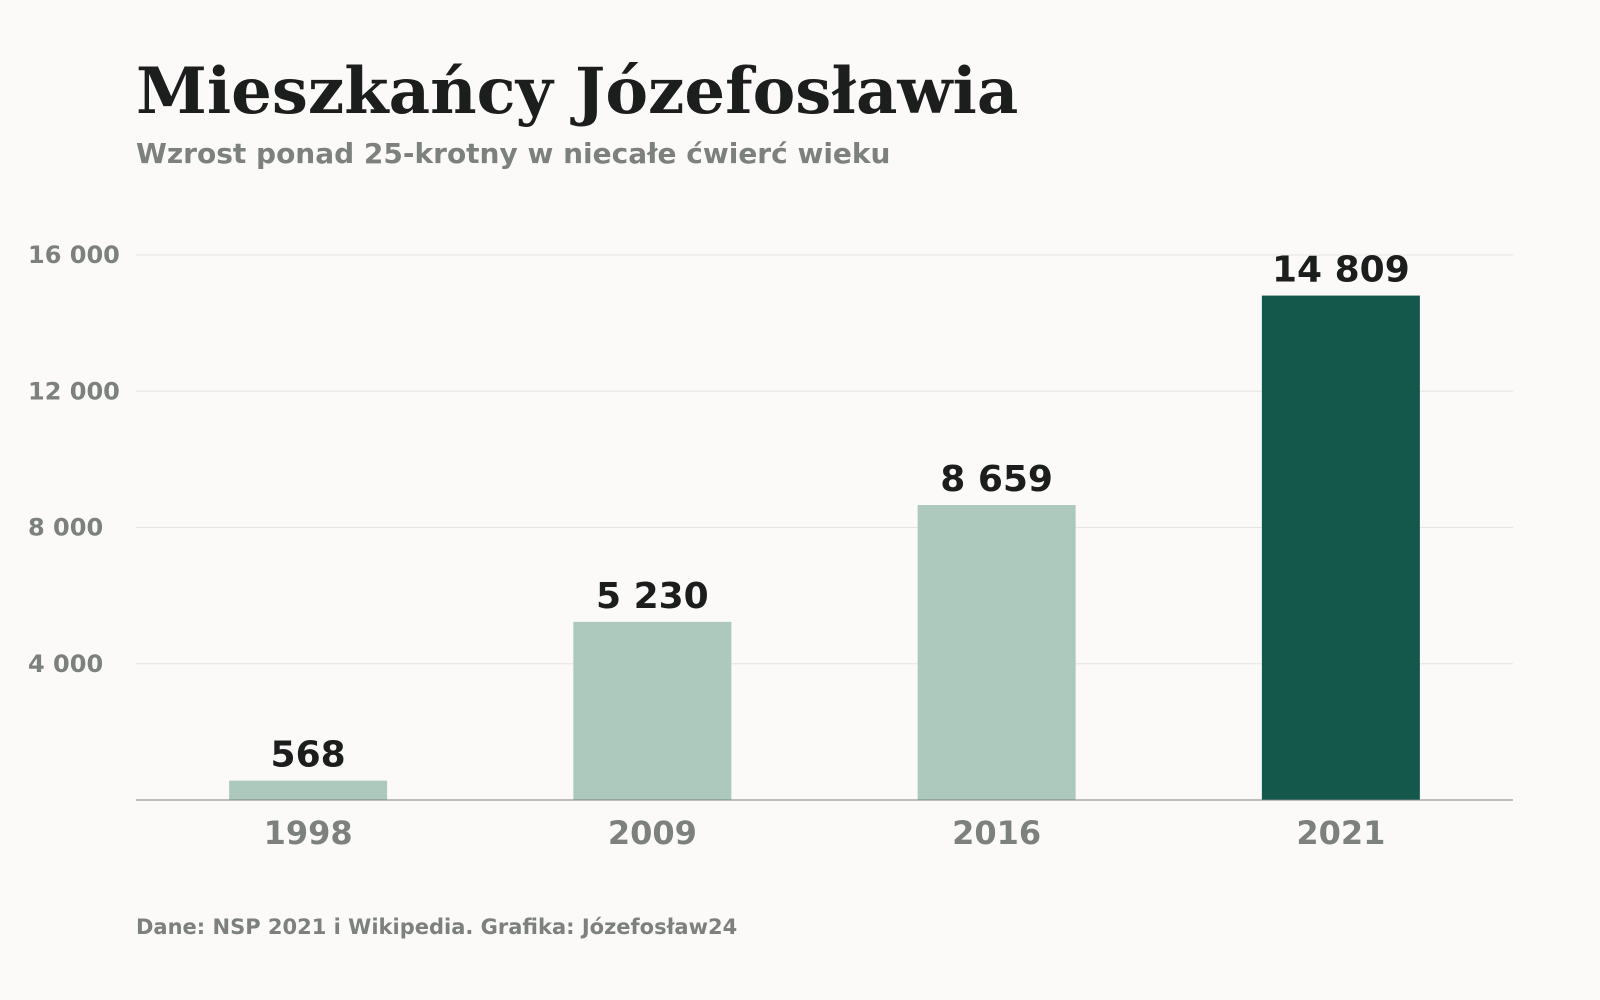 Image resolution: width=1600 pixels, height=1000 pixels. What do you see at coordinates (308, 790) in the screenshot?
I see `bar-1998` at bounding box center [308, 790].